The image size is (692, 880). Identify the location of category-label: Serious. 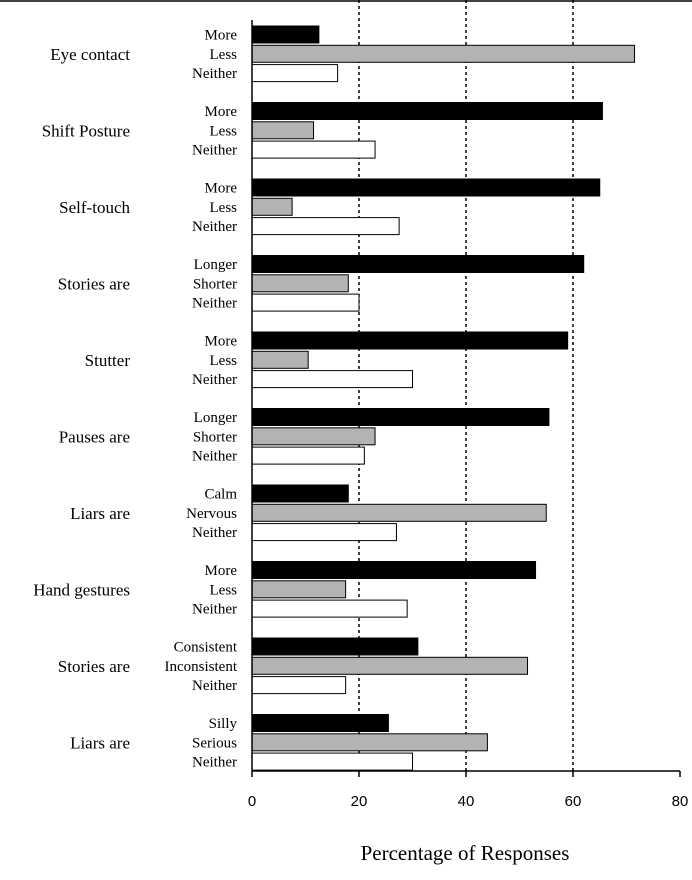
(214, 743).